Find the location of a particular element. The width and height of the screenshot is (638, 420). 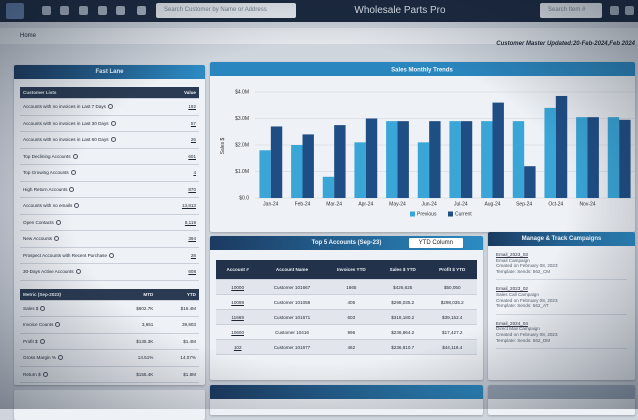

list-value: 601 is located at coordinates (183, 156).